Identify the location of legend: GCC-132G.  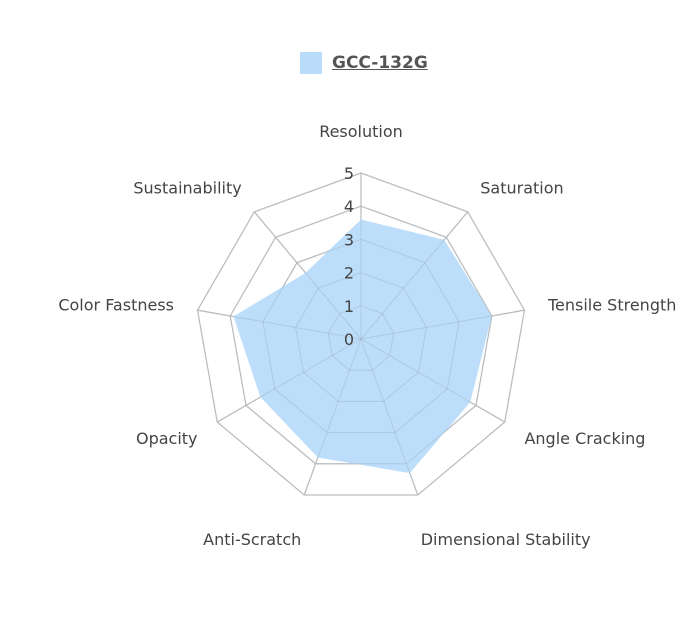
(364, 63).